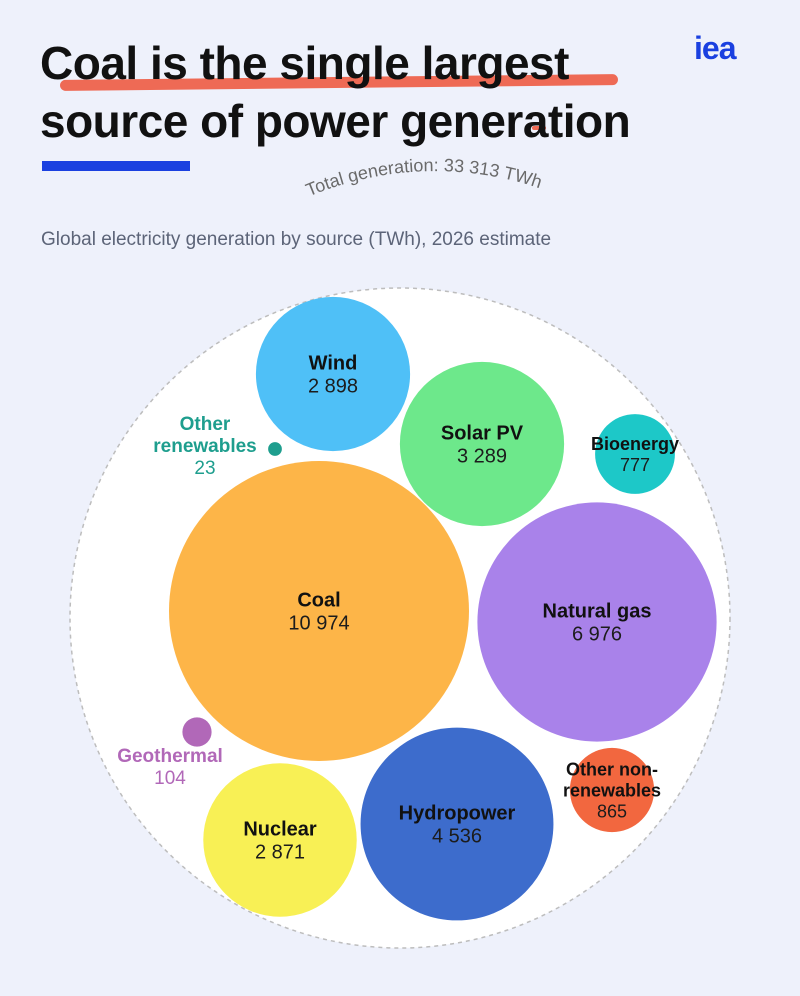  Describe the element at coordinates (335, 121) in the screenshot. I see `title-text-2: source of power generation` at that location.